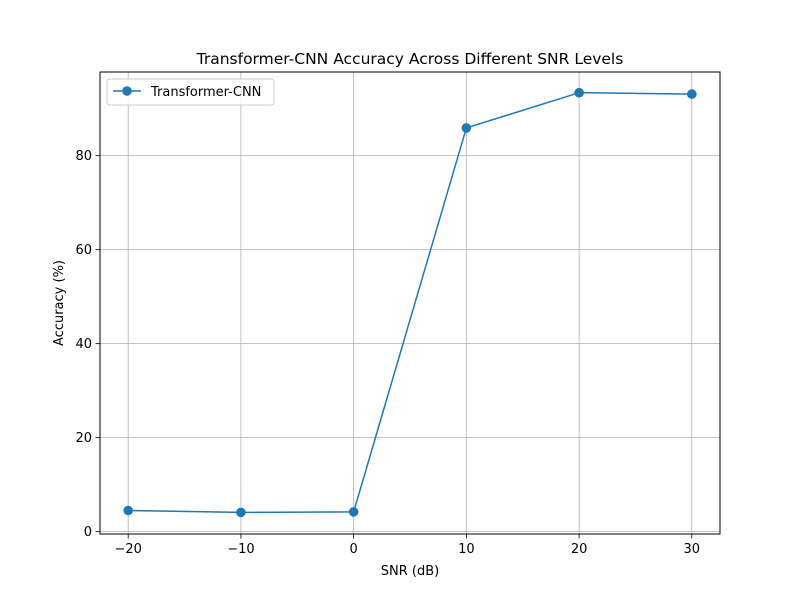 The image size is (800, 600). What do you see at coordinates (353, 549) in the screenshot?
I see `x-tick-label: 0` at bounding box center [353, 549].